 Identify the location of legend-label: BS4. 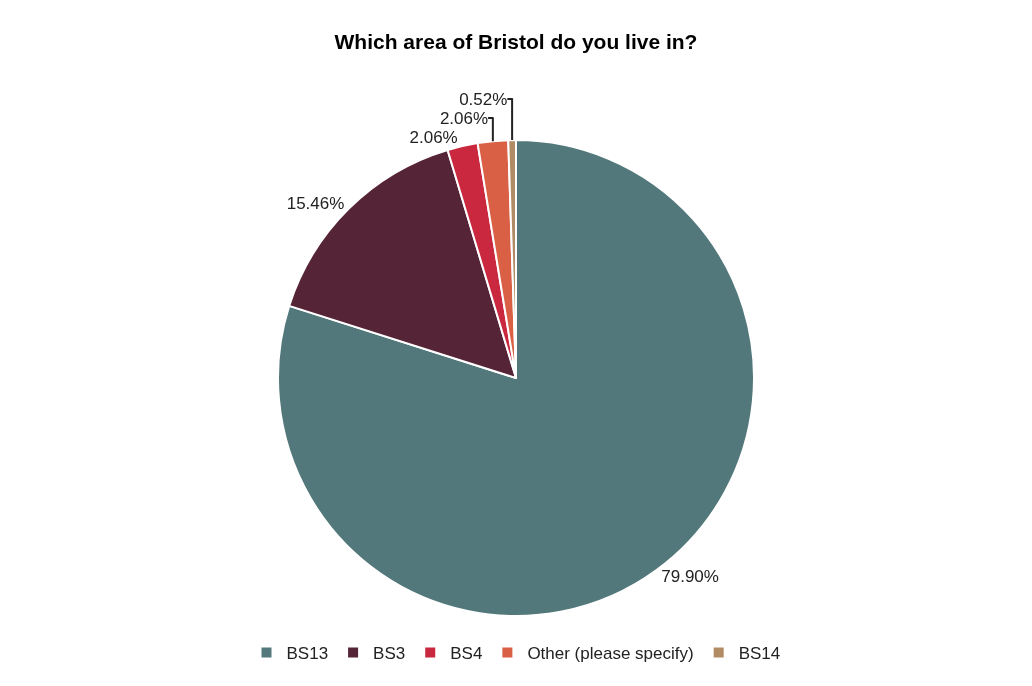
(466, 654).